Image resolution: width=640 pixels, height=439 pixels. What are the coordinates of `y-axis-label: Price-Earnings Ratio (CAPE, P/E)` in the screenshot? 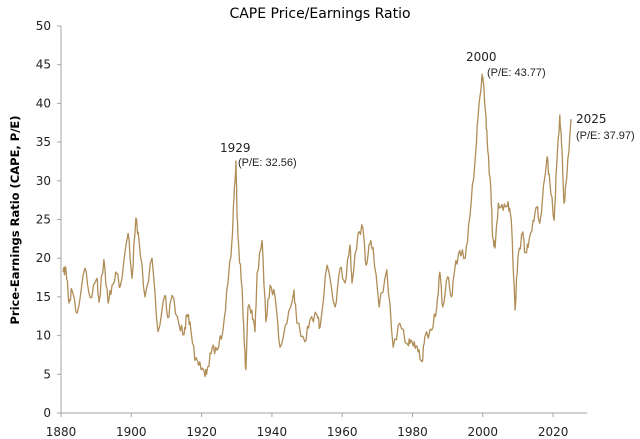 It's located at (15, 219).